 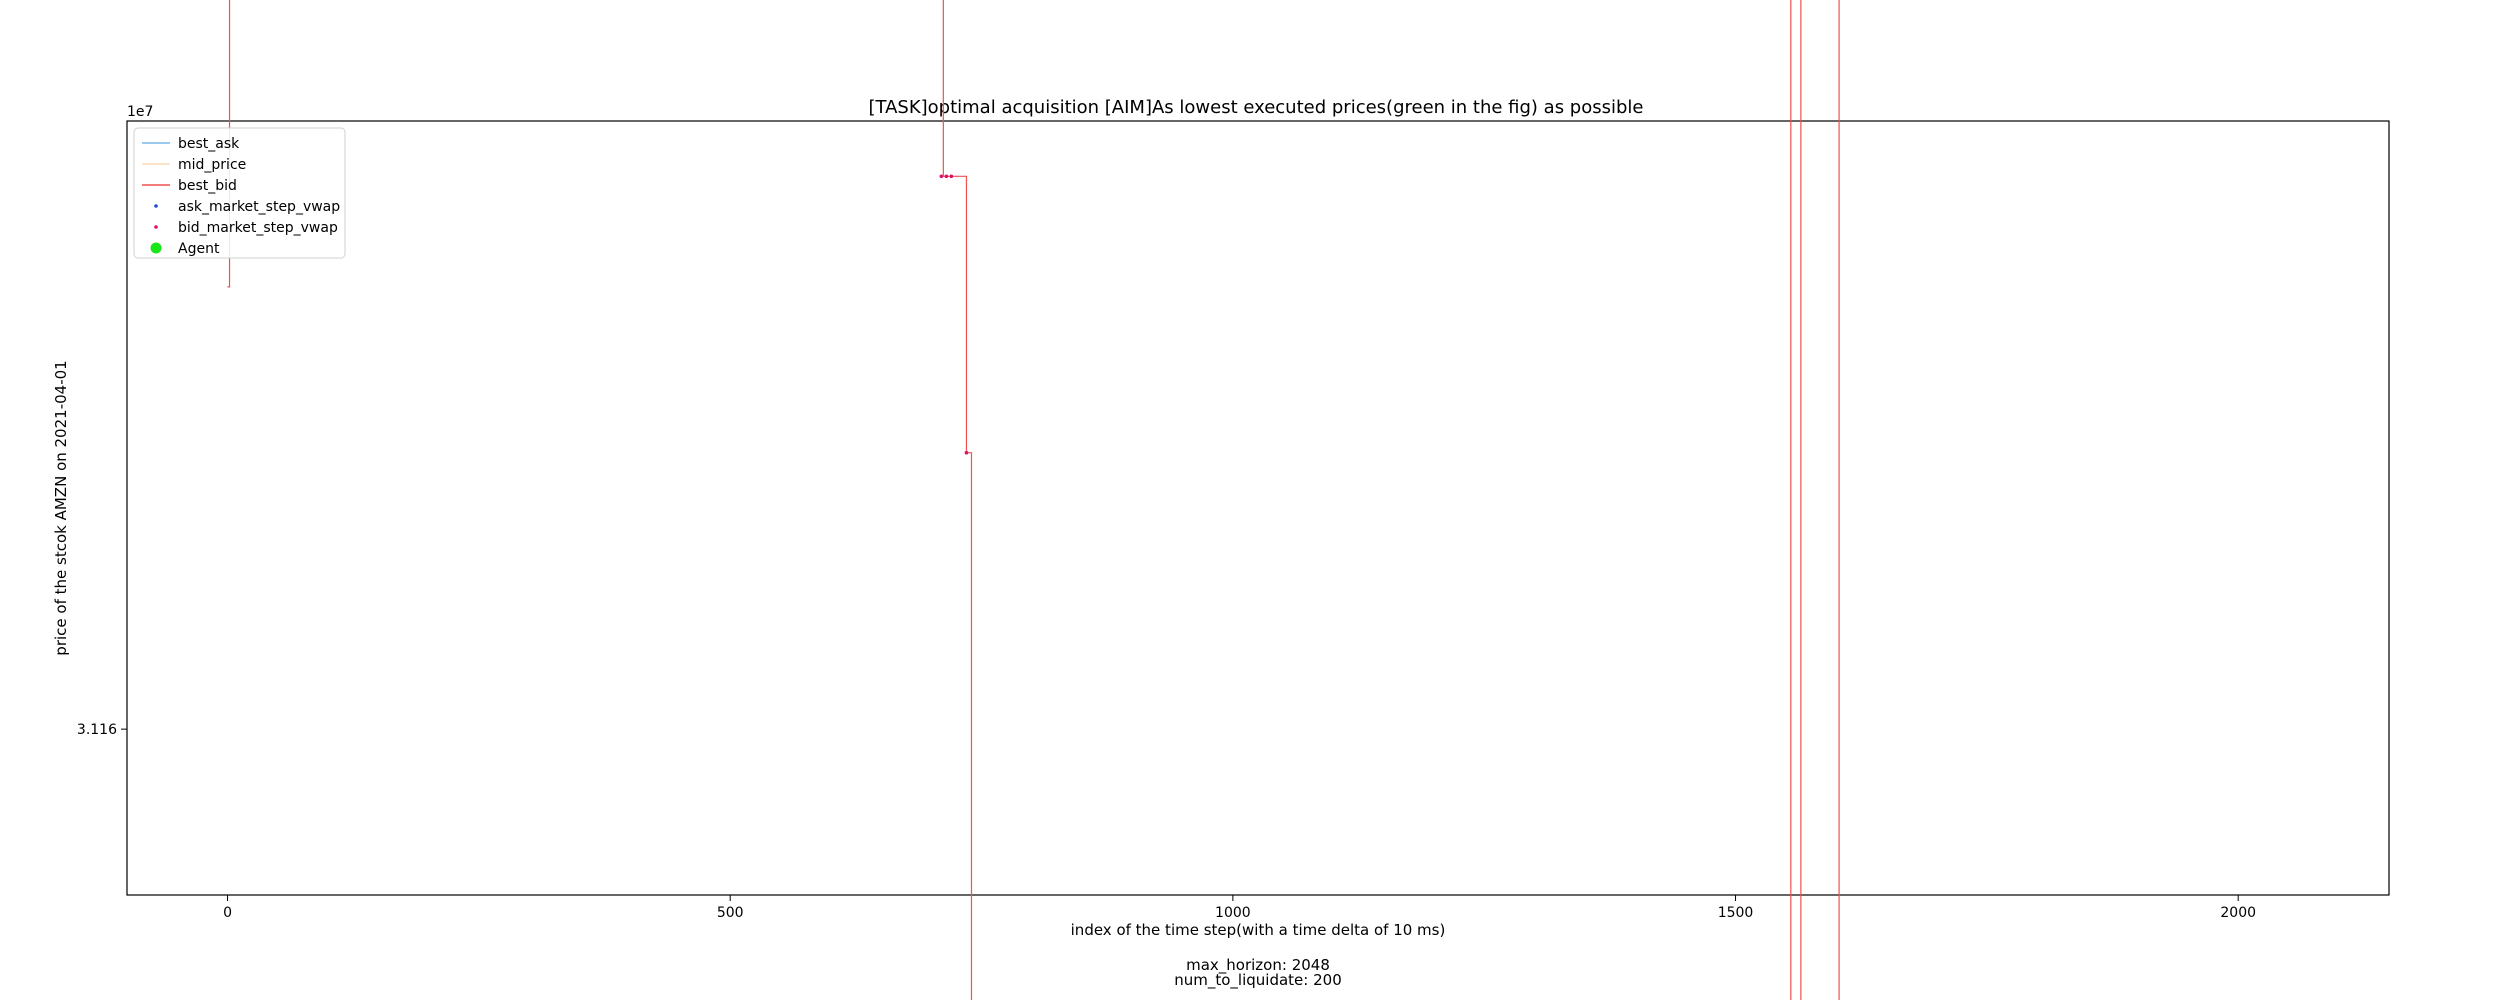 I want to click on legend-item-bid-market-step-vwap: bid_market_step_vwap, so click(x=246, y=228).